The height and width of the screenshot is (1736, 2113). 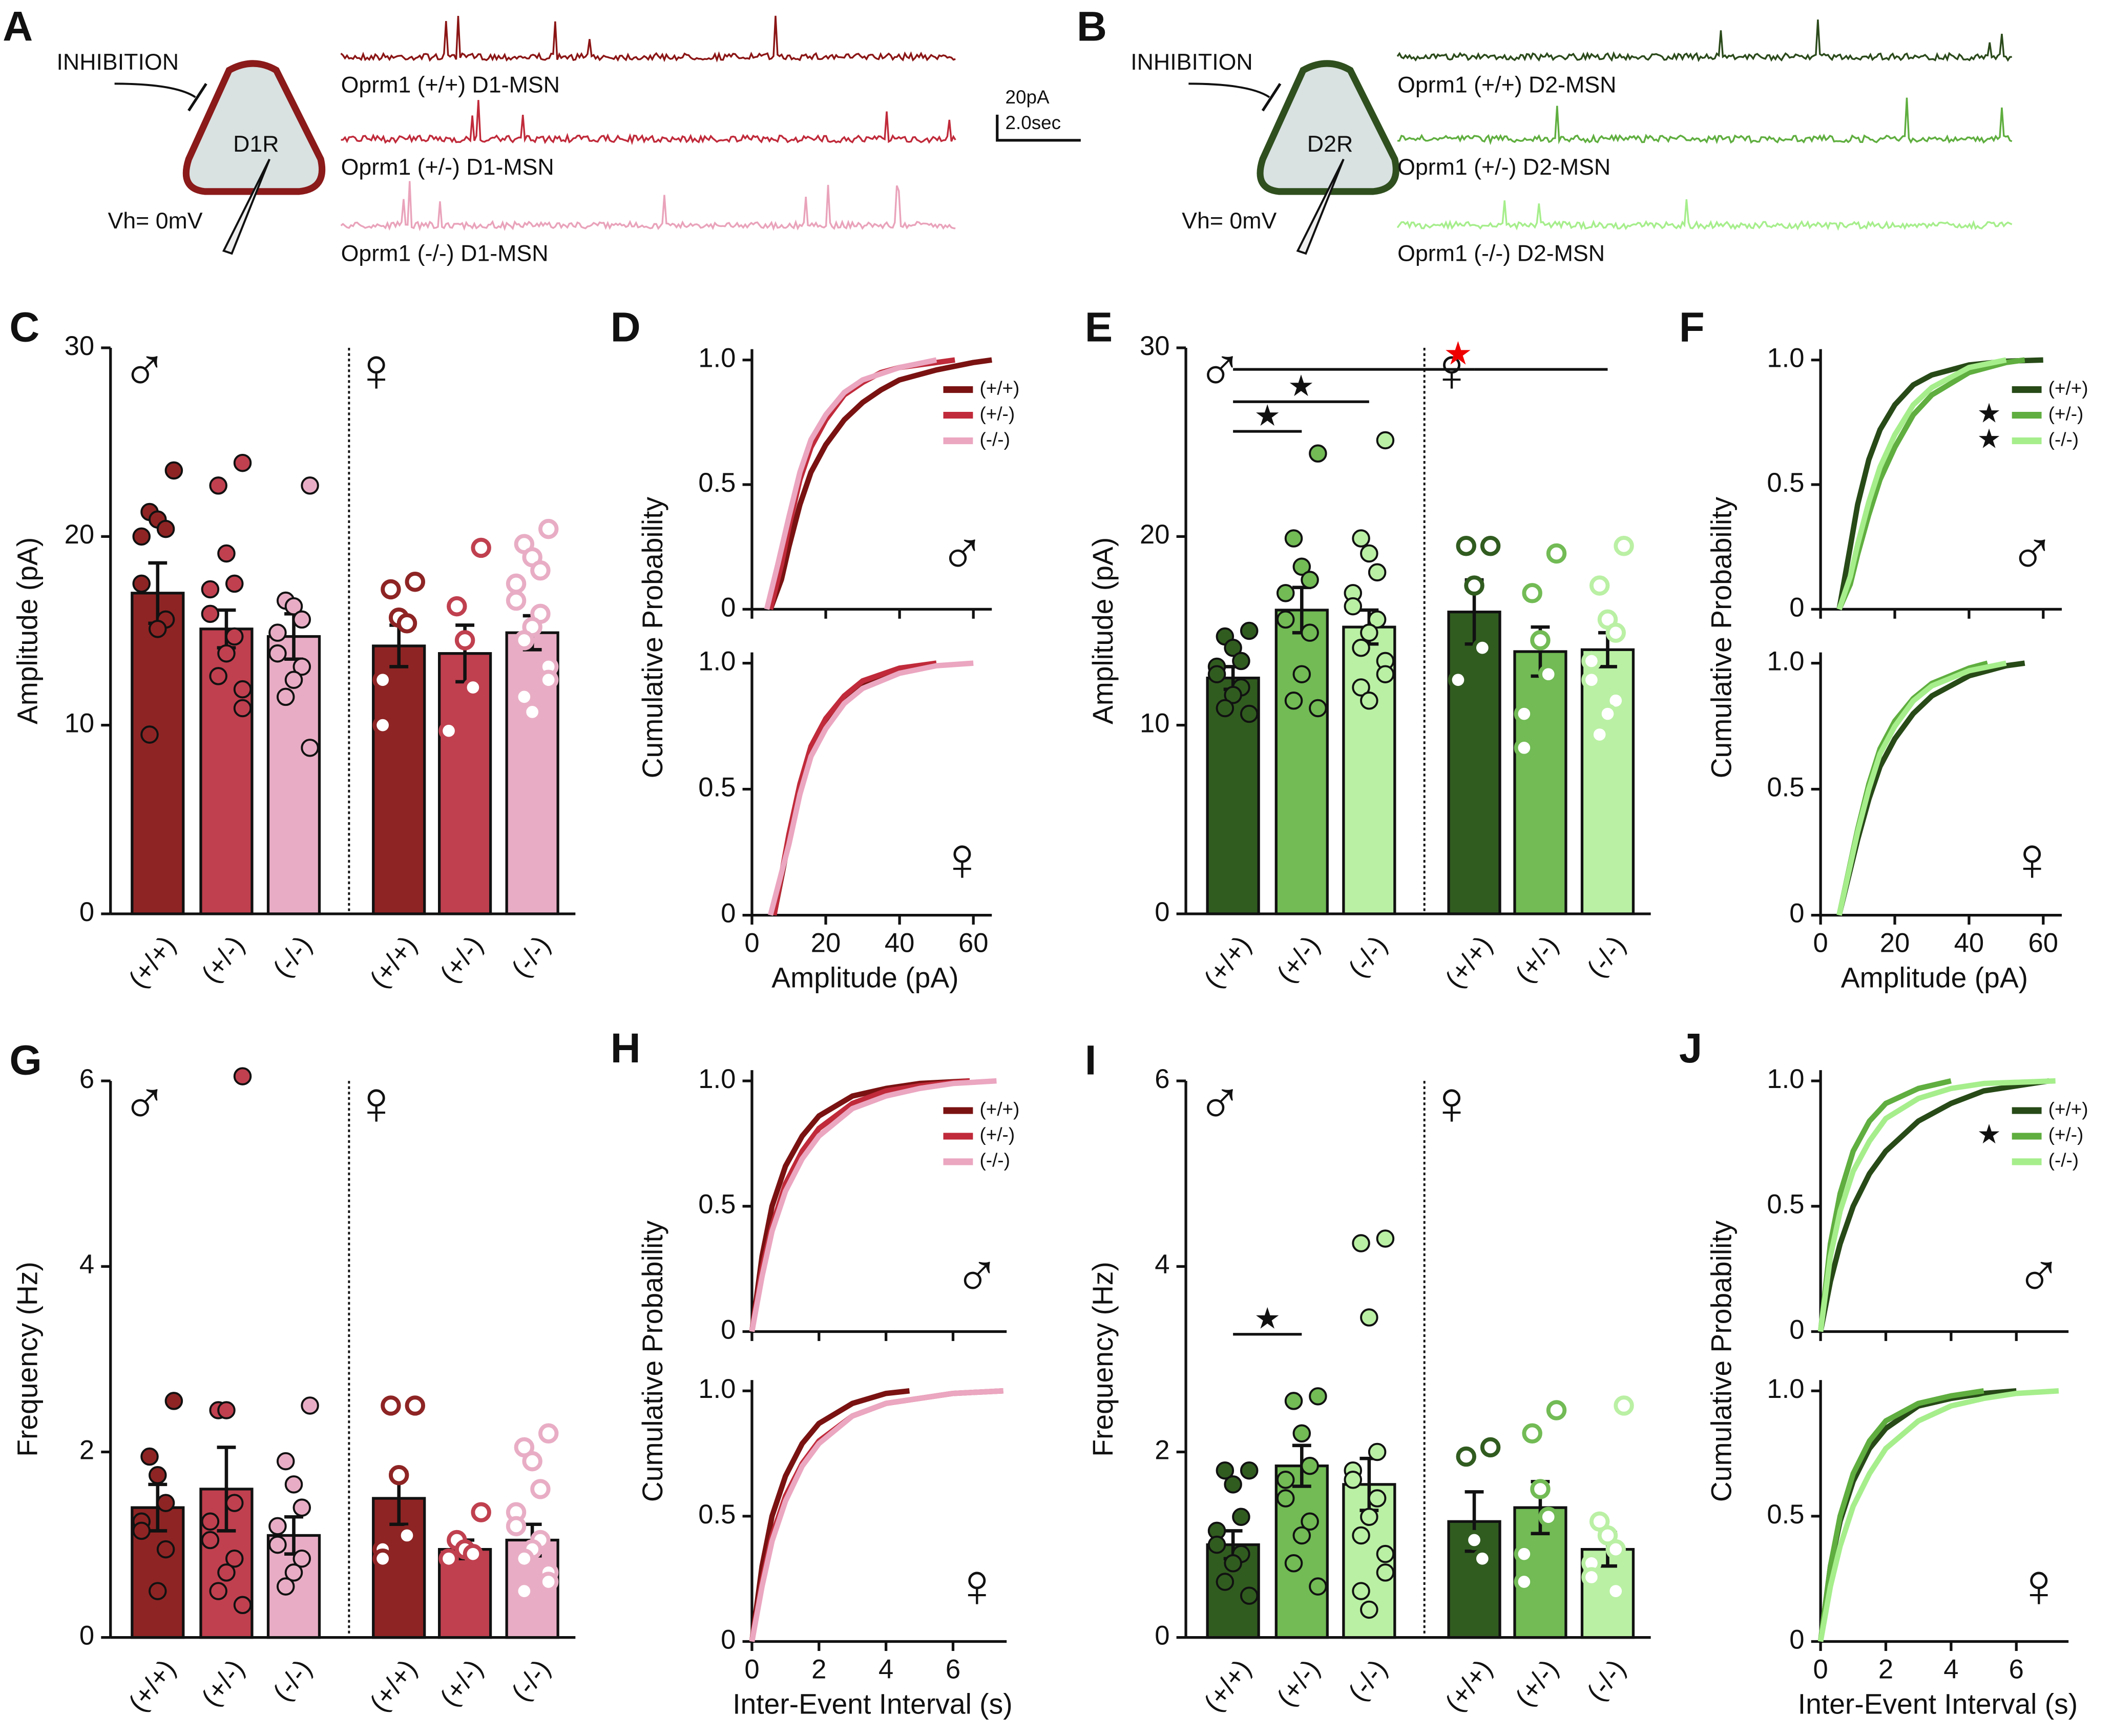 What do you see at coordinates (1034, 122) in the screenshot?
I see `scale-label: 2.0sec` at bounding box center [1034, 122].